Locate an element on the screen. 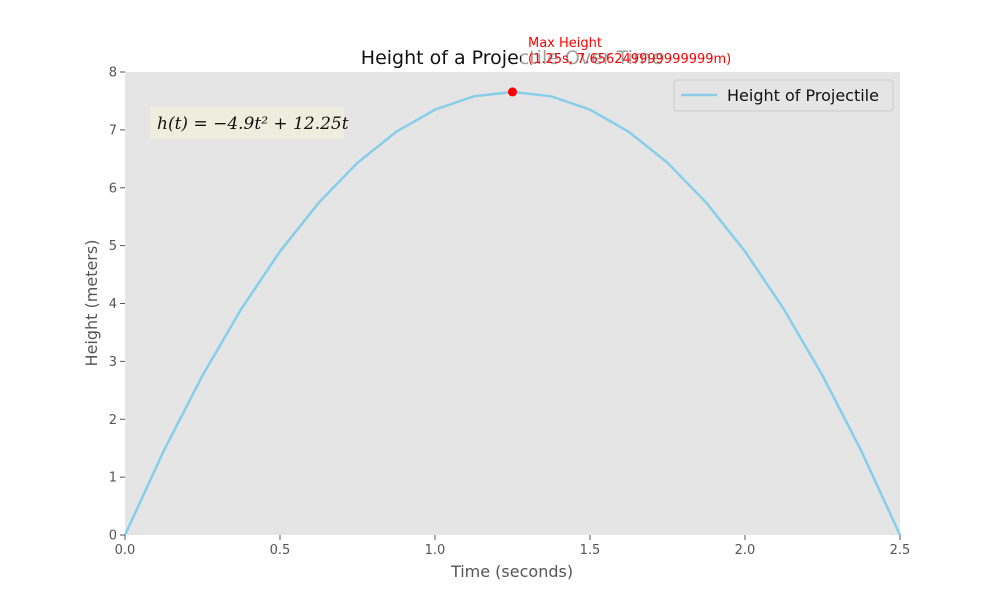 The height and width of the screenshot is (600, 1000). y-tick-label: 1 is located at coordinates (113, 478).